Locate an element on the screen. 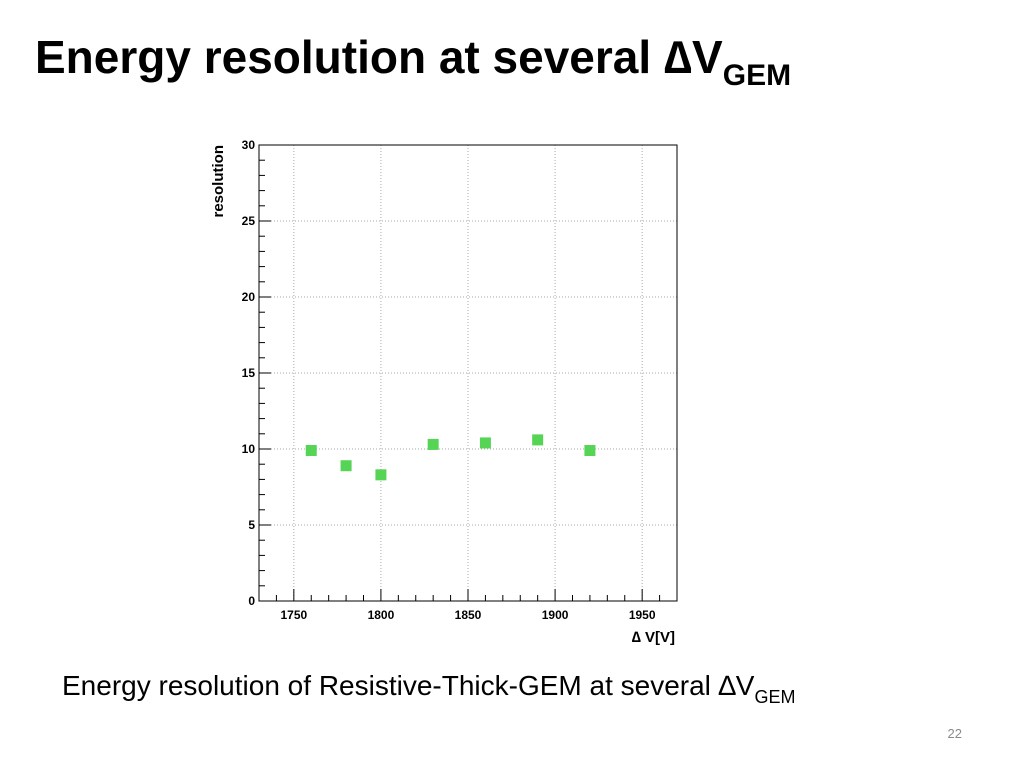 Image resolution: width=1024 pixels, height=768 pixels. x-tick-label: 1750 is located at coordinates (293, 615).